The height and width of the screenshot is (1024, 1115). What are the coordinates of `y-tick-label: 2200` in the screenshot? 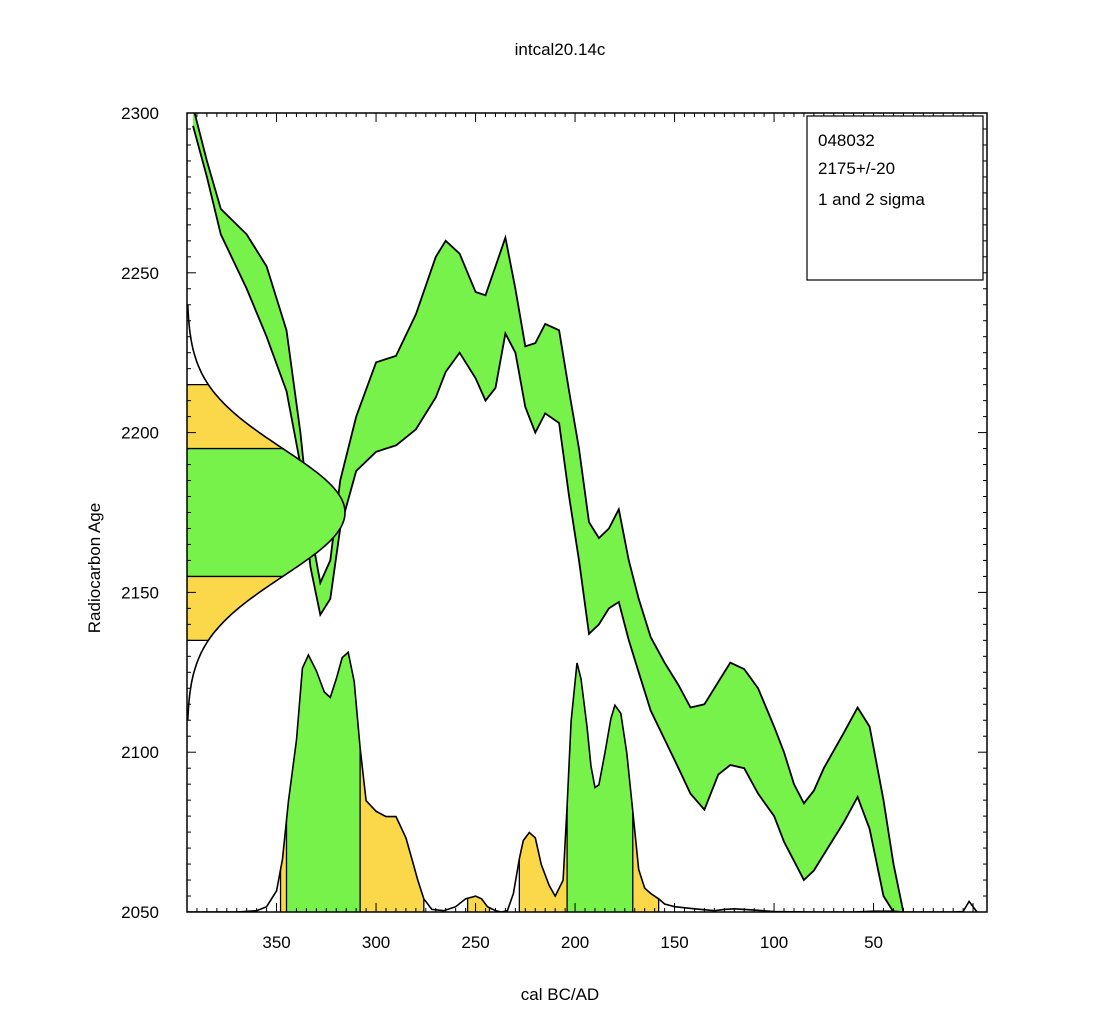 It's located at (140, 433).